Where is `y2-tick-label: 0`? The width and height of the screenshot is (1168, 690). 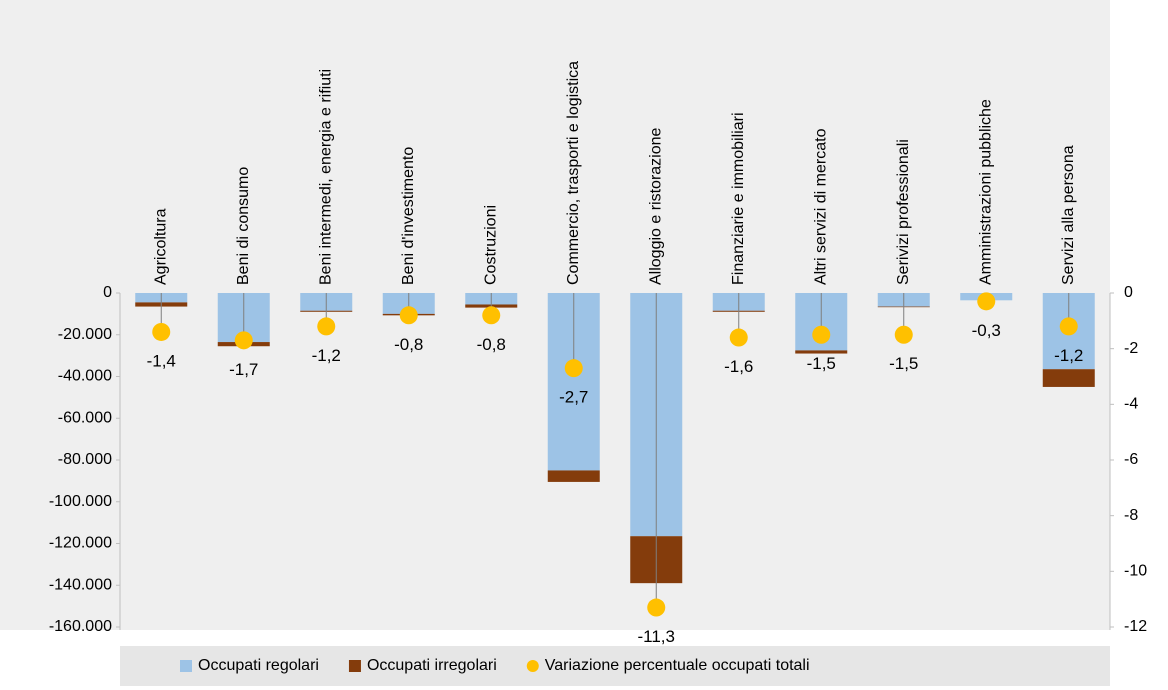
y2-tick-label: 0 is located at coordinates (1128, 292).